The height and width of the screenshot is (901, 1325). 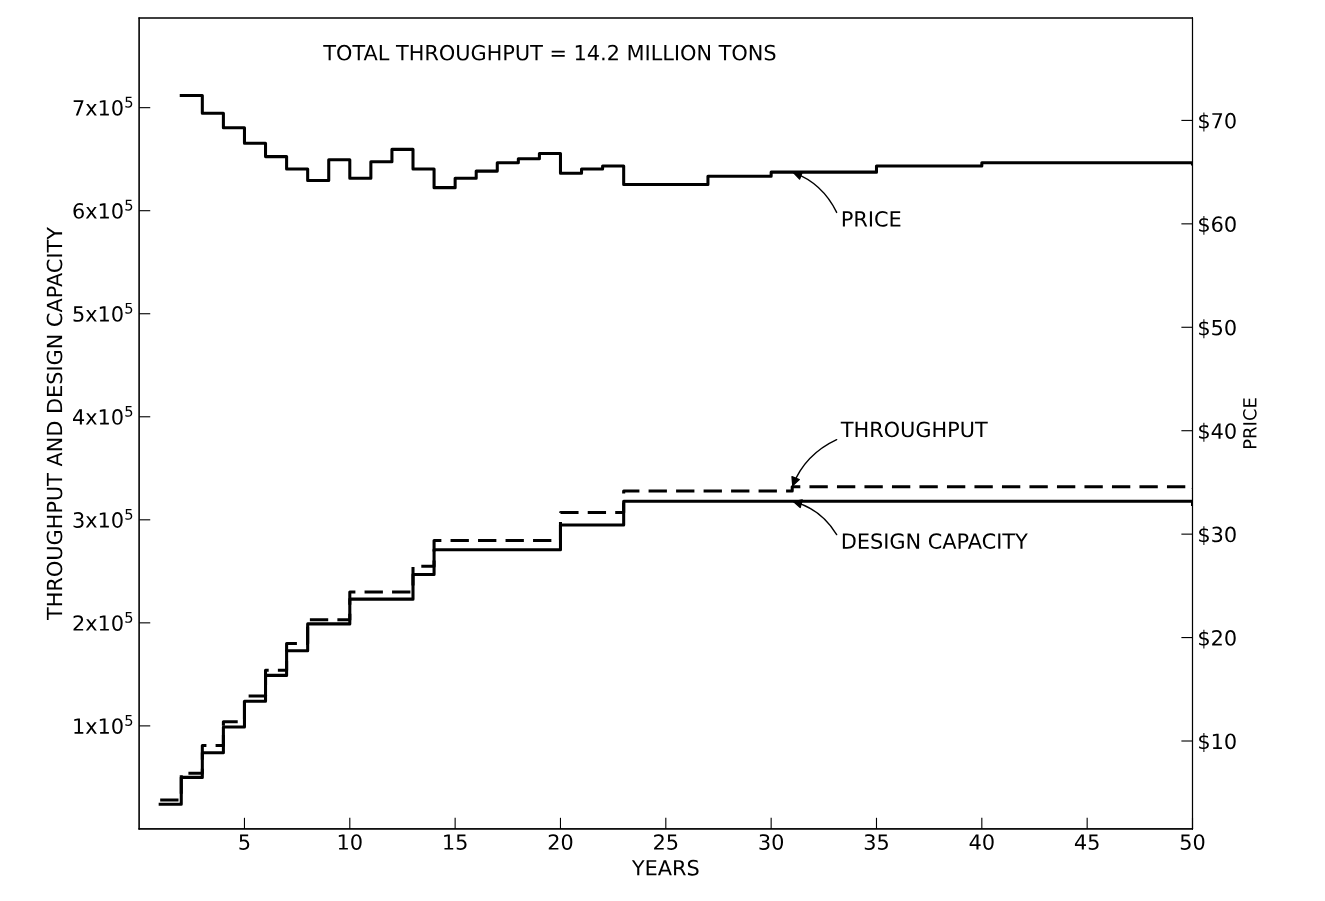 What do you see at coordinates (935, 541) in the screenshot?
I see `series-label: DESIGN CAPACITY` at bounding box center [935, 541].